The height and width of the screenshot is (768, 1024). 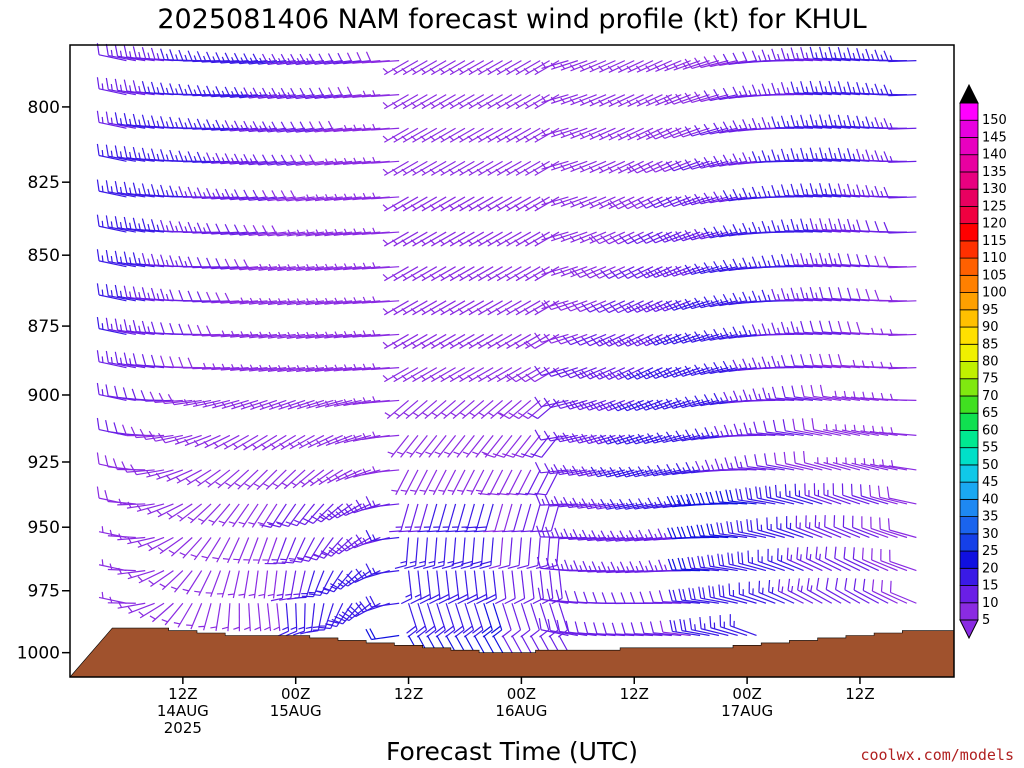 I want to click on x-tick-label: 12Z, so click(x=859, y=694).